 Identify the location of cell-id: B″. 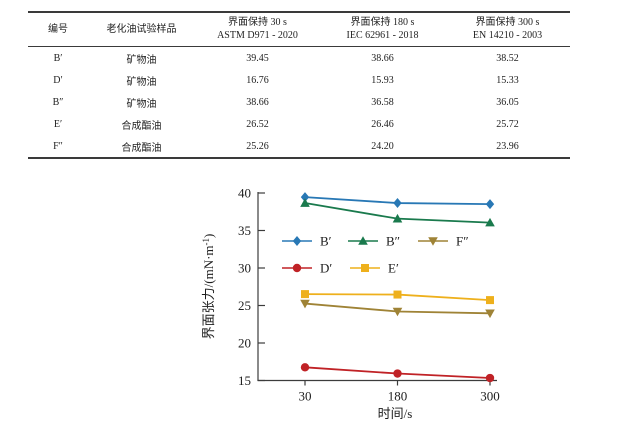
(58, 102).